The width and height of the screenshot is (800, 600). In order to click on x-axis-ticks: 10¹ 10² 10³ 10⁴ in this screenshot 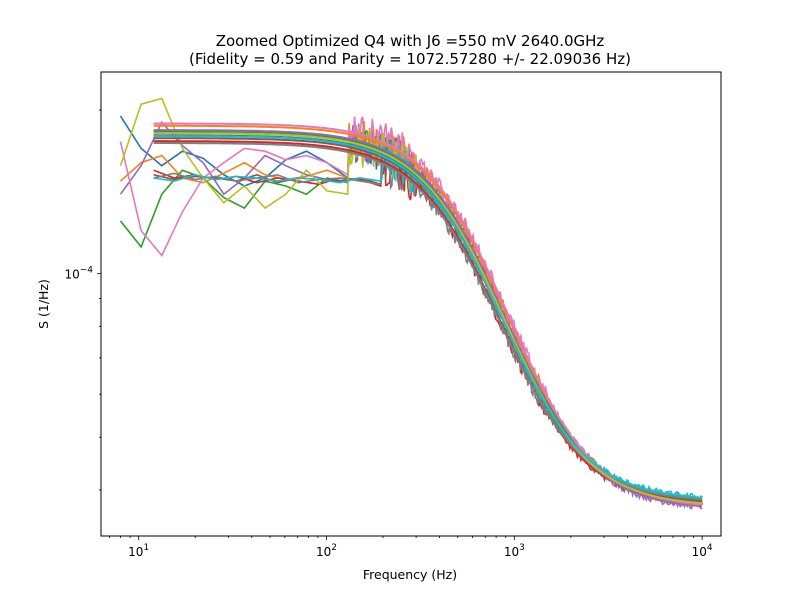, I will do `click(411, 547)`.